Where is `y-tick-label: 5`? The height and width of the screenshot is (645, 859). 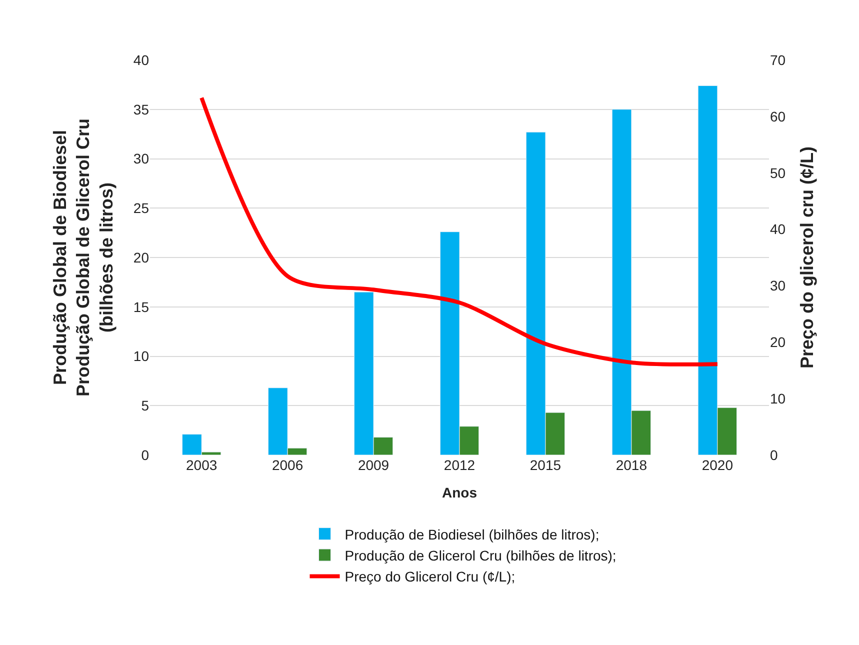 y-tick-label: 5 is located at coordinates (145, 406).